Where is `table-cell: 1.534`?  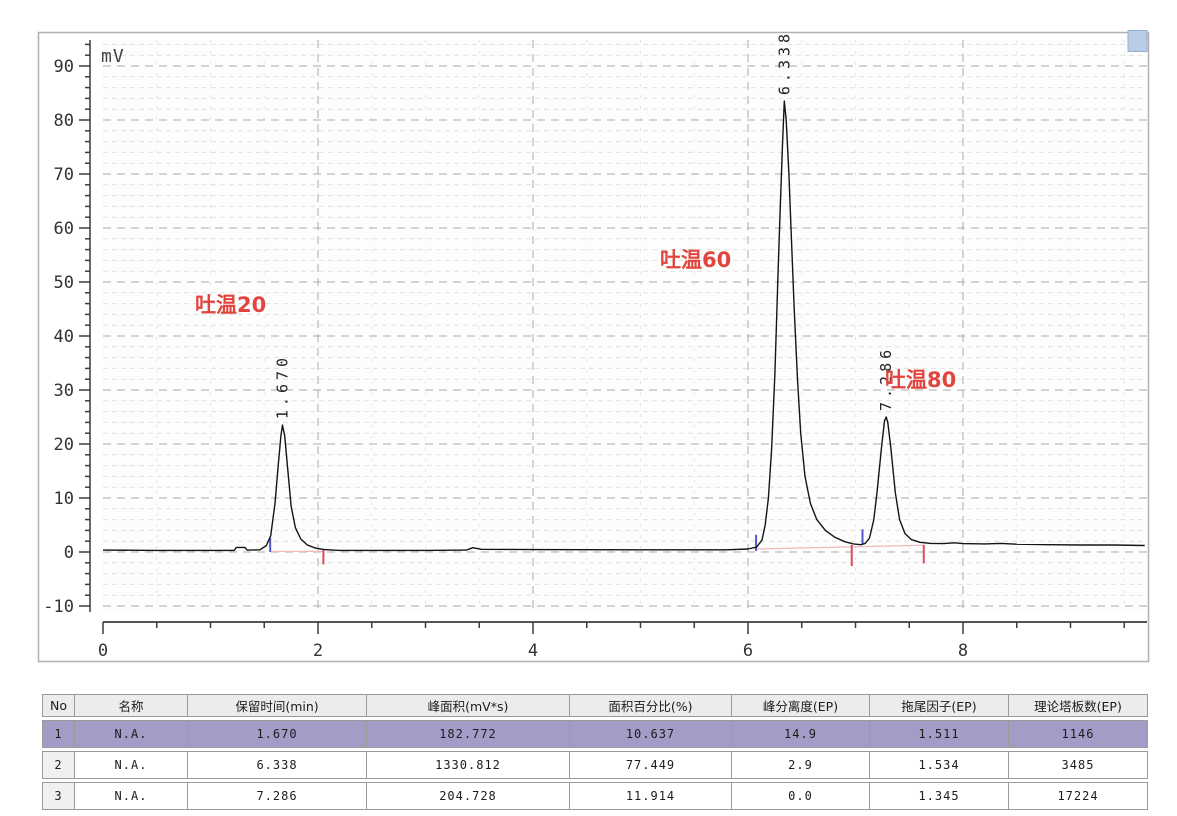 table-cell: 1.534 is located at coordinates (939, 765).